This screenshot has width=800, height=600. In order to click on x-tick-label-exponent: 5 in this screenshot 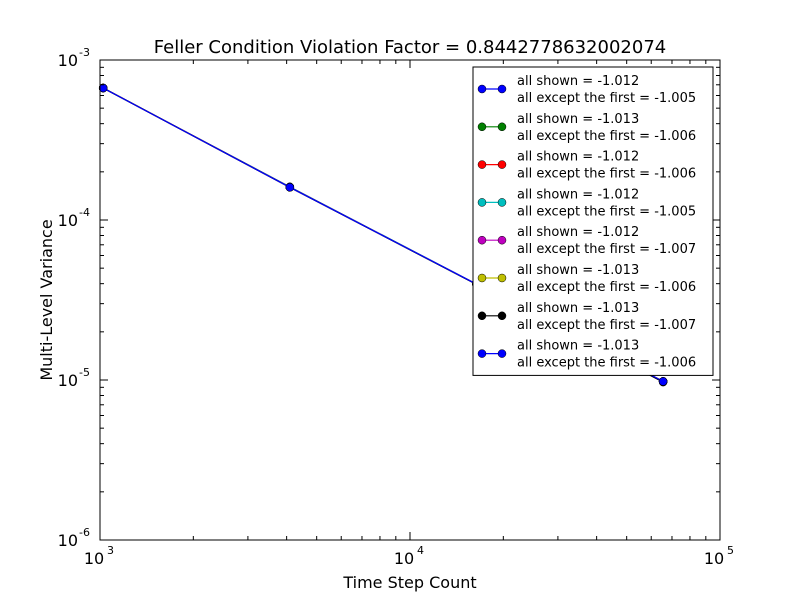, I will do `click(730, 550)`.